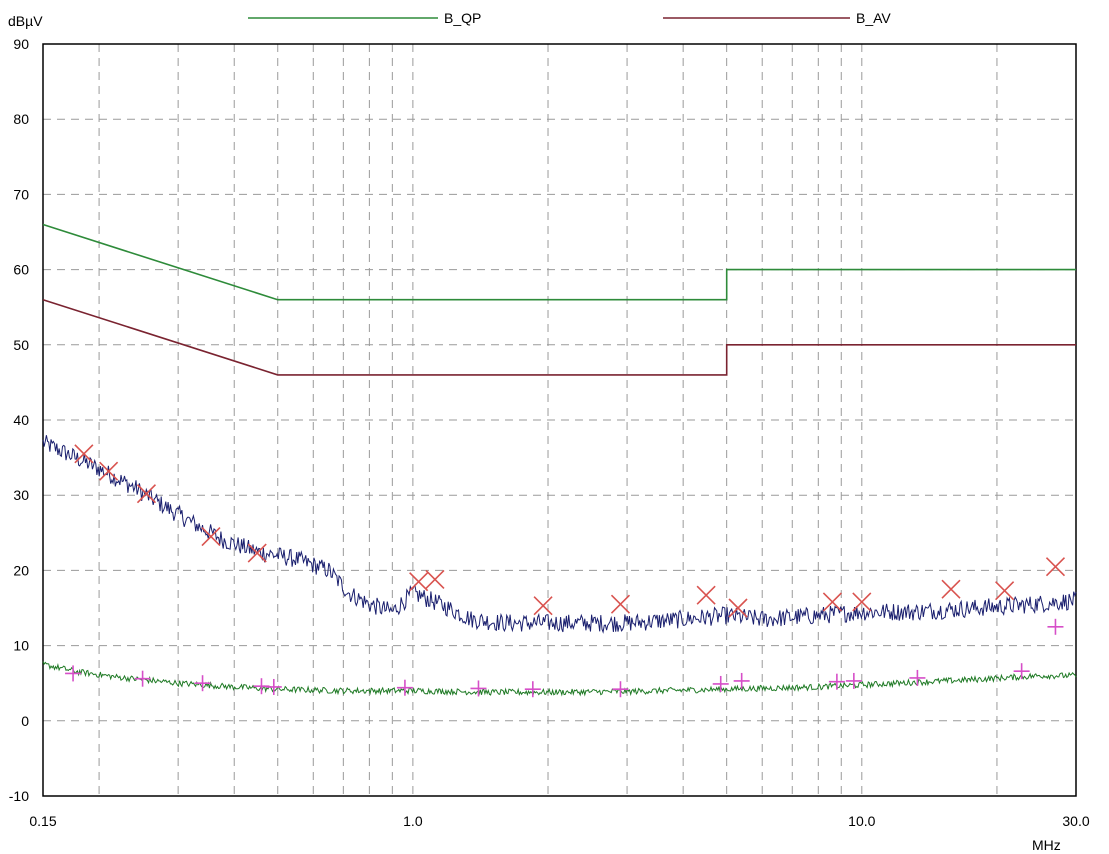 This screenshot has width=1109, height=854. What do you see at coordinates (21, 119) in the screenshot?
I see `y-tick-label: 80` at bounding box center [21, 119].